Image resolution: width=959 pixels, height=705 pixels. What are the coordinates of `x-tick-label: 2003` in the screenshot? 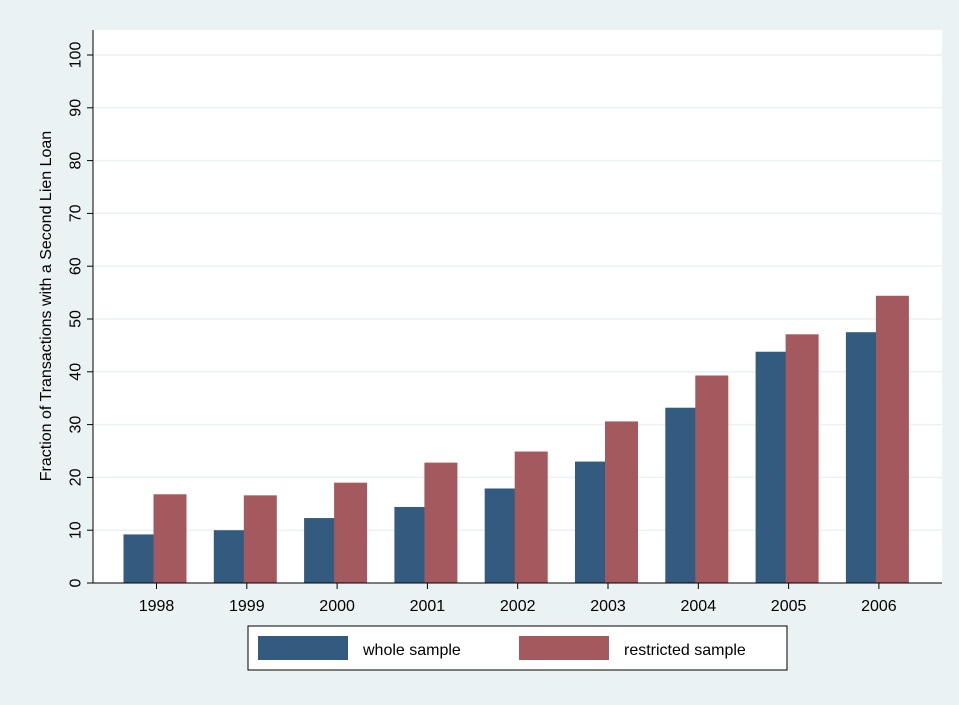 It's located at (608, 606).